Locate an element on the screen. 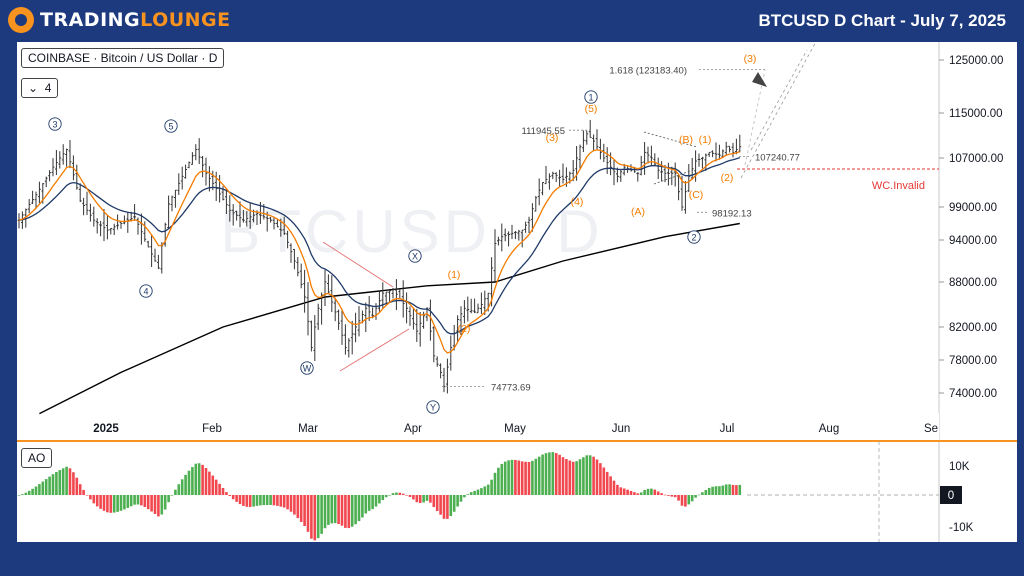 This screenshot has height=576, width=1024. wave-label-blue: W is located at coordinates (307, 368).